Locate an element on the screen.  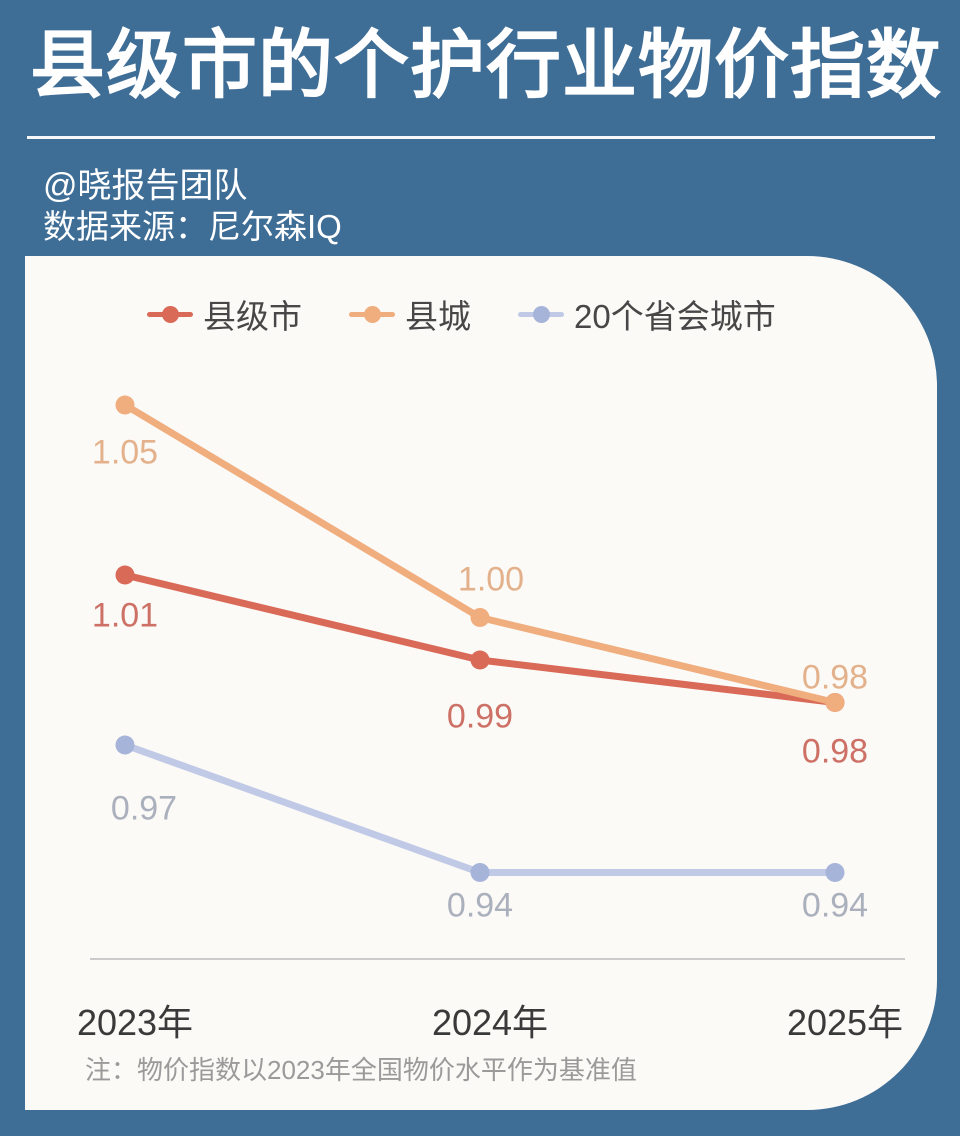
legend-label: 20个省会城市 is located at coordinates (675, 316).